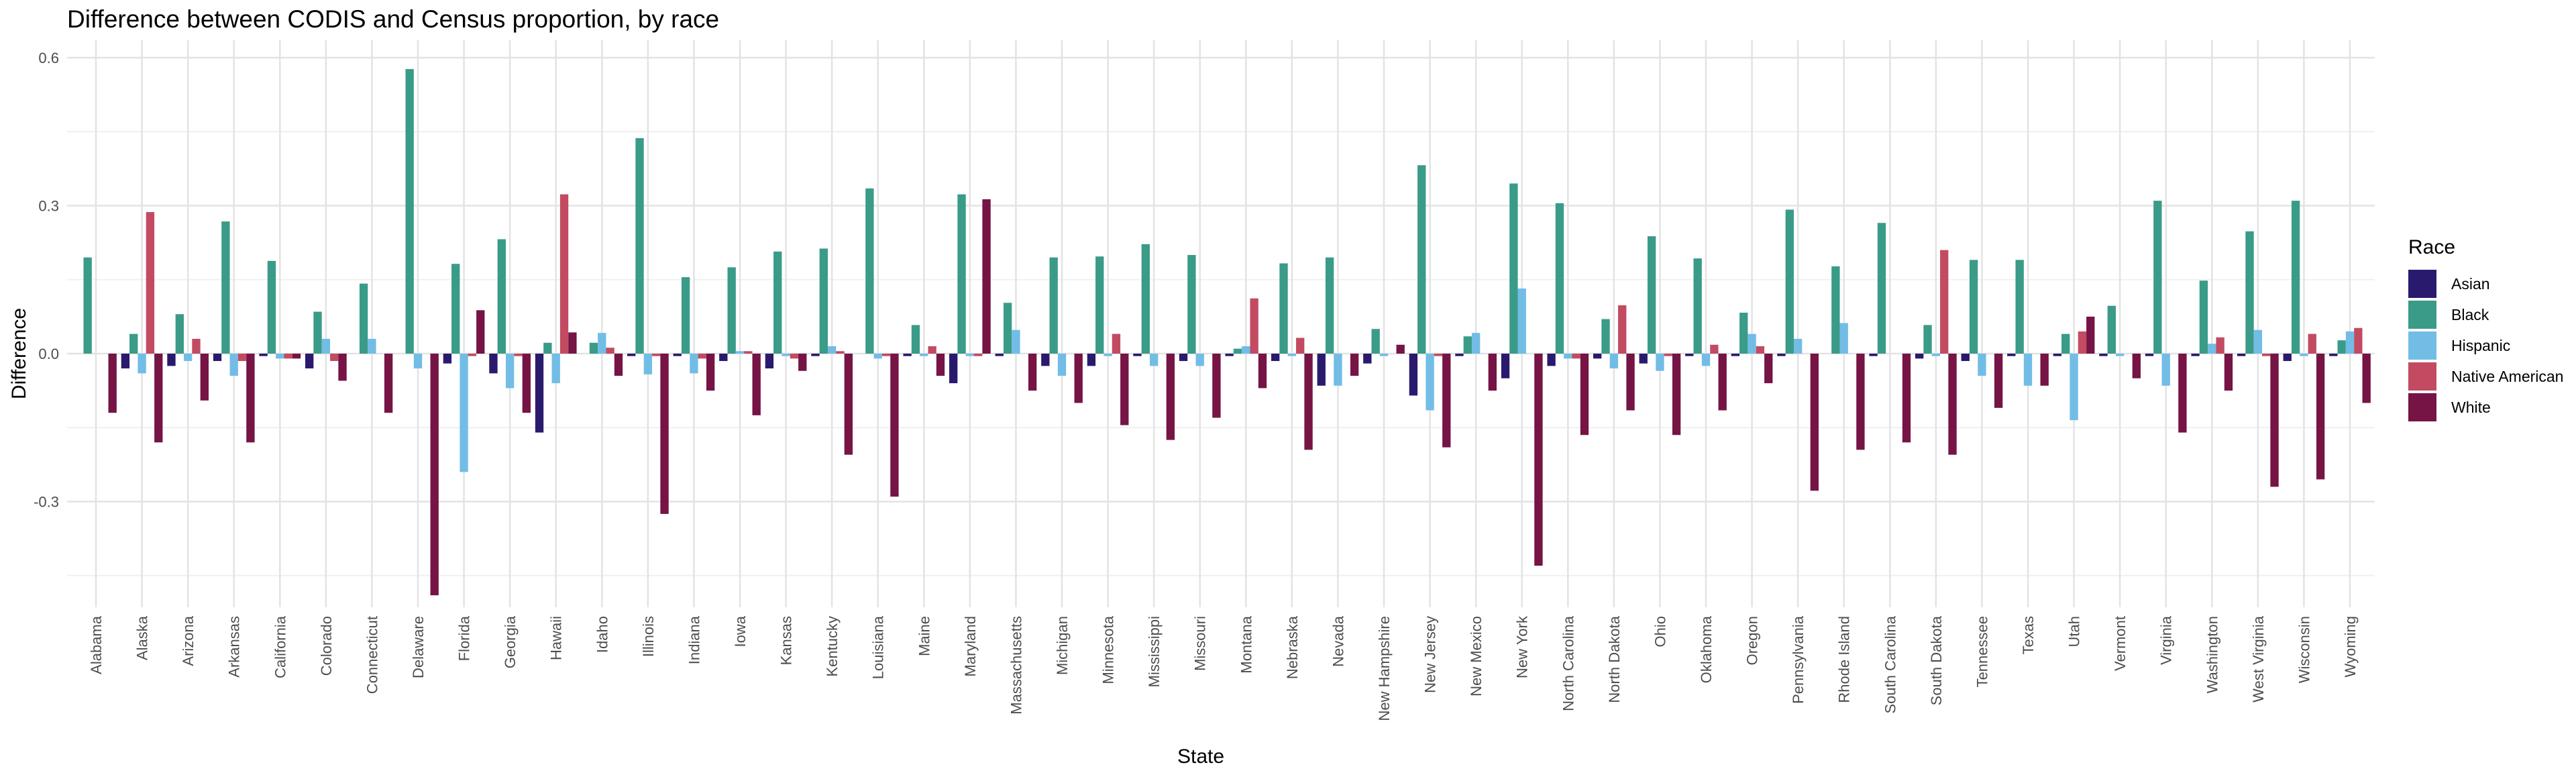 Image resolution: width=2576 pixels, height=773 pixels. I want to click on x-tick-label: Utah, so click(2074, 631).